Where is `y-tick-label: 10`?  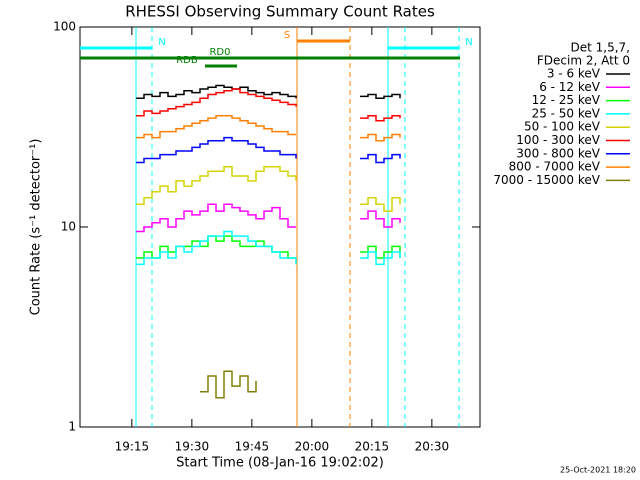 y-tick-label: 10 is located at coordinates (68, 227).